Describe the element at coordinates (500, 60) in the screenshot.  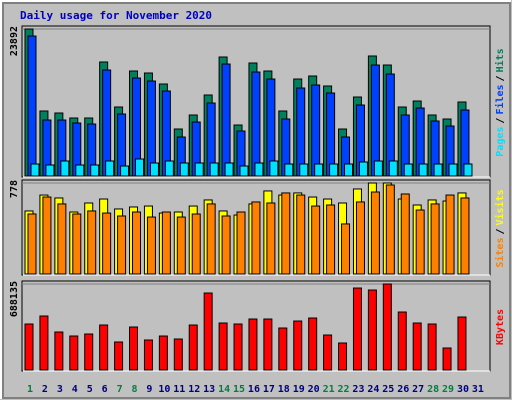
I see `legend-entry: Hits` at that location.